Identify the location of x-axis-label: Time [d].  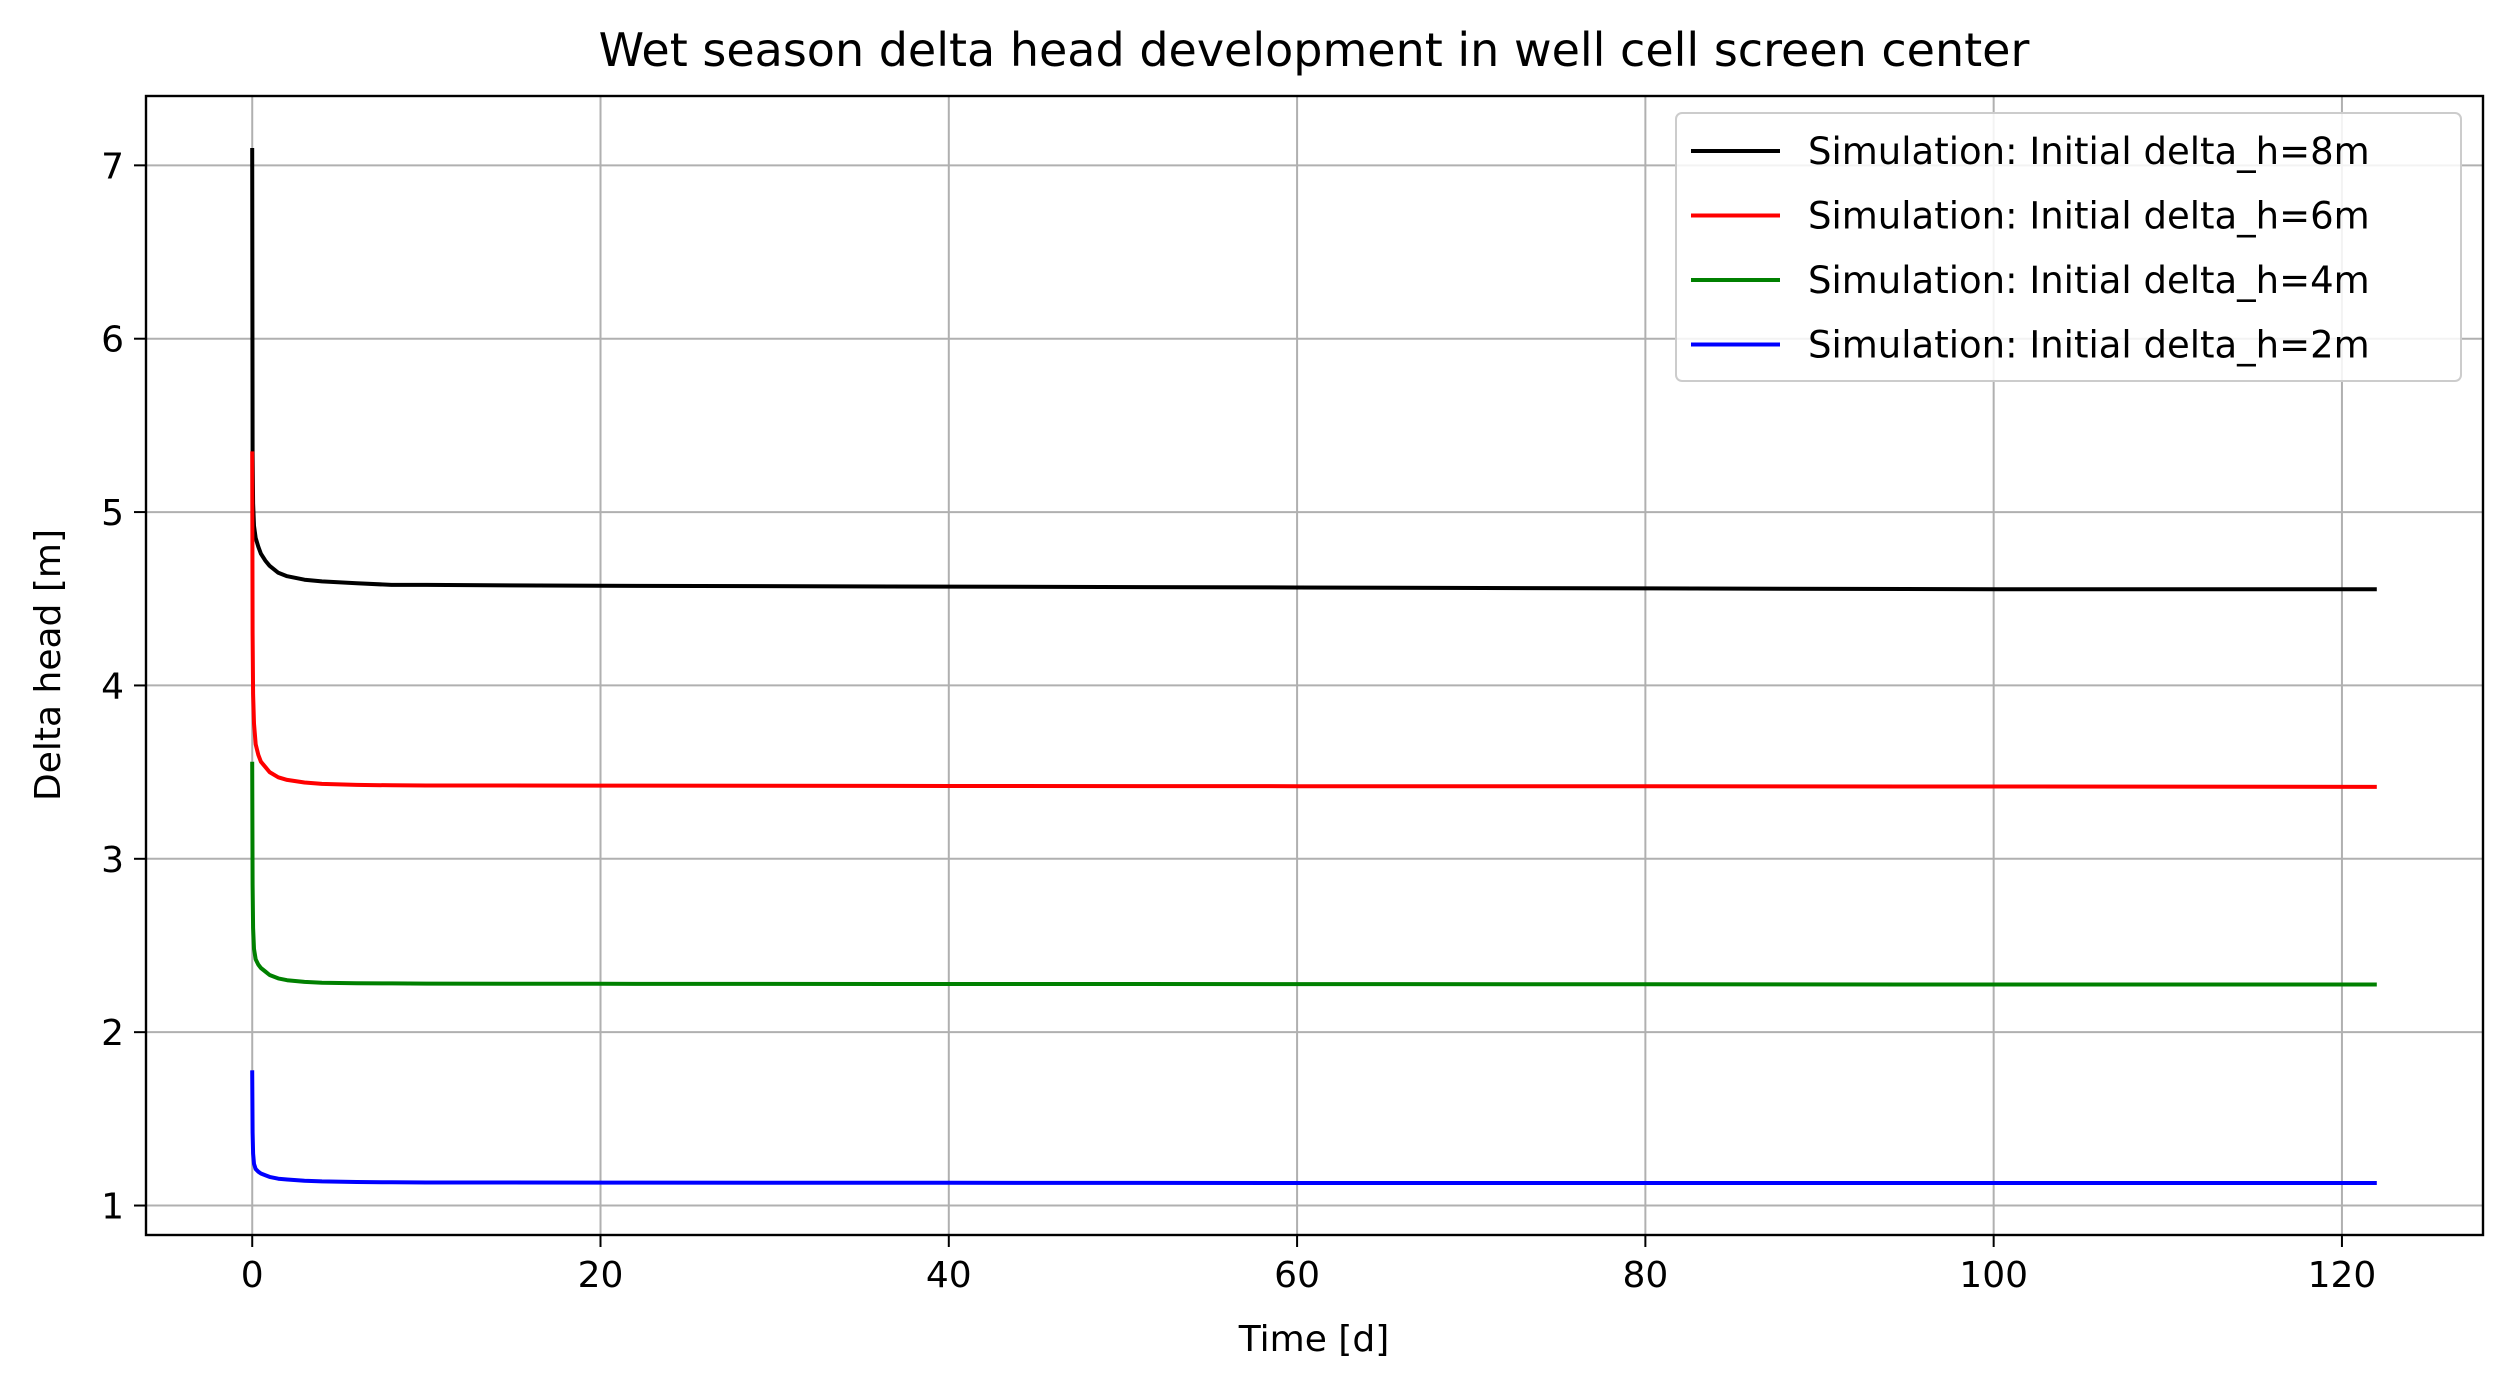
(1314, 1339).